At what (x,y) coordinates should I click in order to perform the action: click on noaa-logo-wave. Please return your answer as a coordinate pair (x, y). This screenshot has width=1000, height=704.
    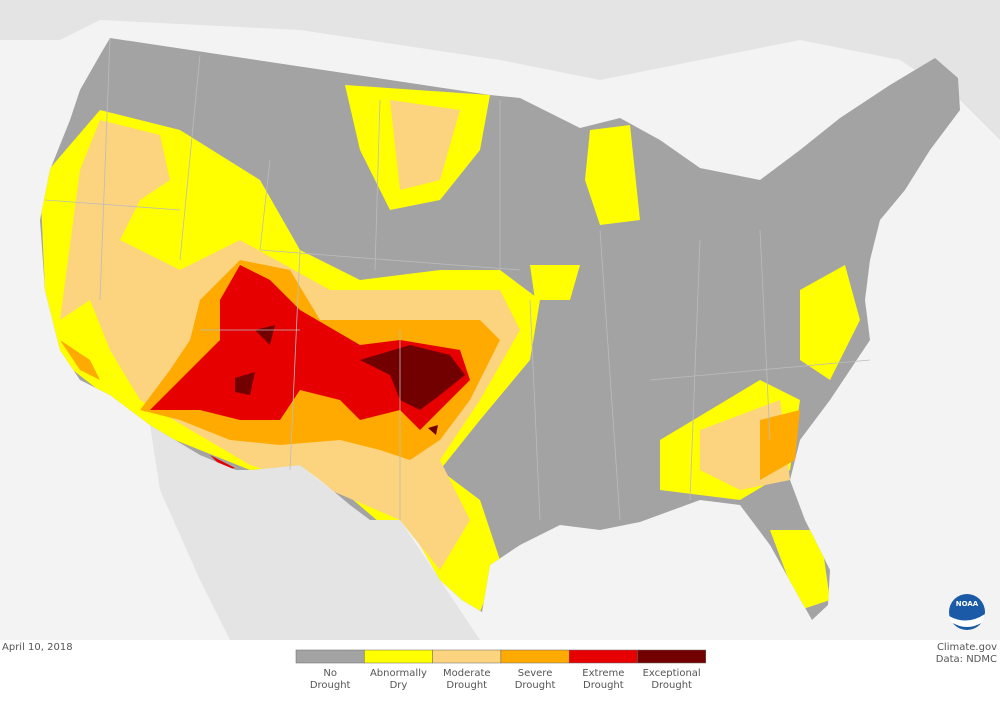
    Looking at the image, I should click on (967, 620).